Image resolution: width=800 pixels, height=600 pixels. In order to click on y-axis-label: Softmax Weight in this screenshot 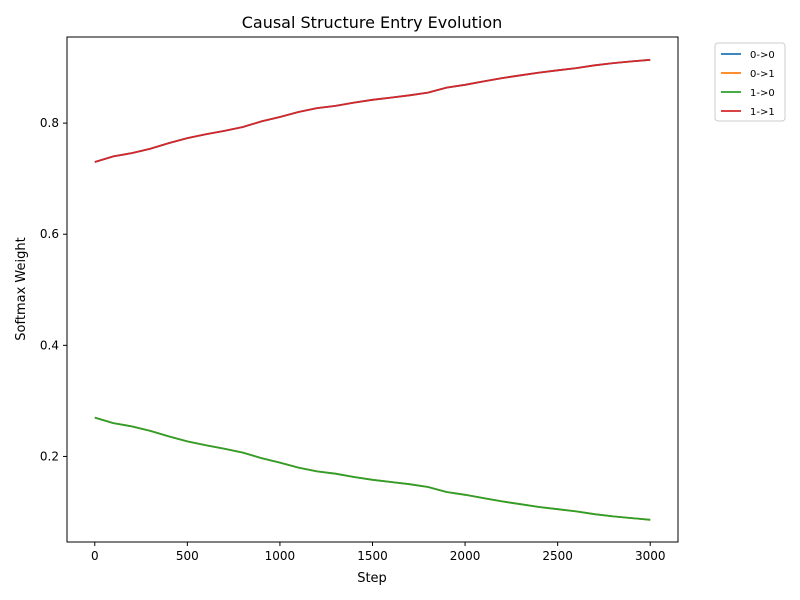, I will do `click(21, 288)`.